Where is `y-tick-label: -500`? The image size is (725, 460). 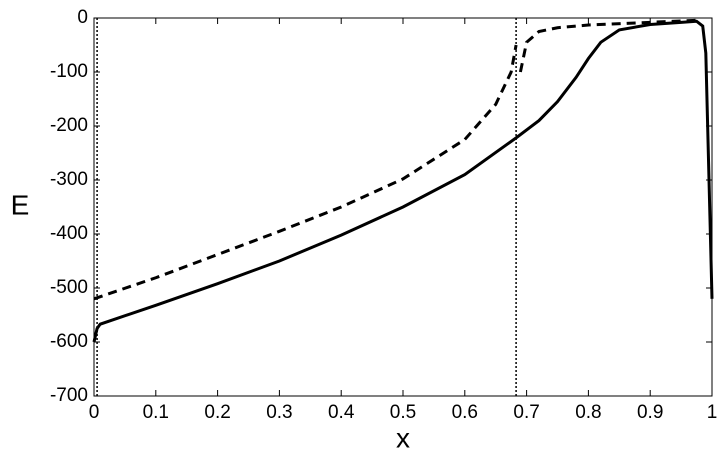 y-tick-label: -500 is located at coordinates (69, 287).